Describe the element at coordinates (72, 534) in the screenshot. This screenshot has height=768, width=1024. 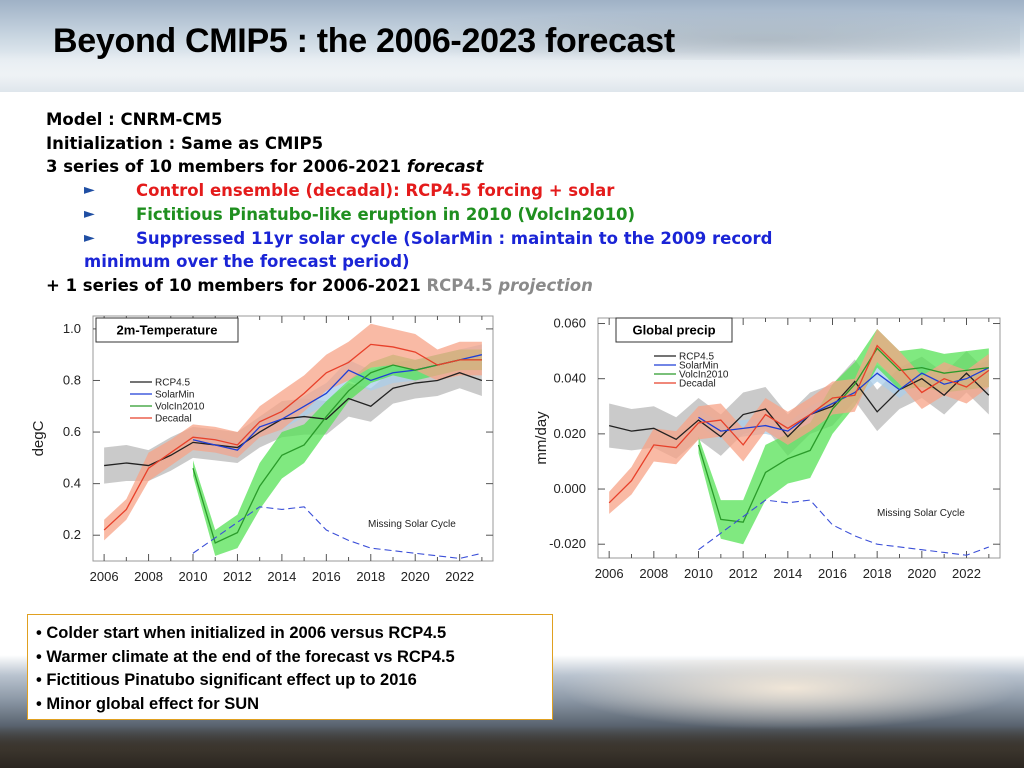
I see `y-tick-label: 0.2` at that location.